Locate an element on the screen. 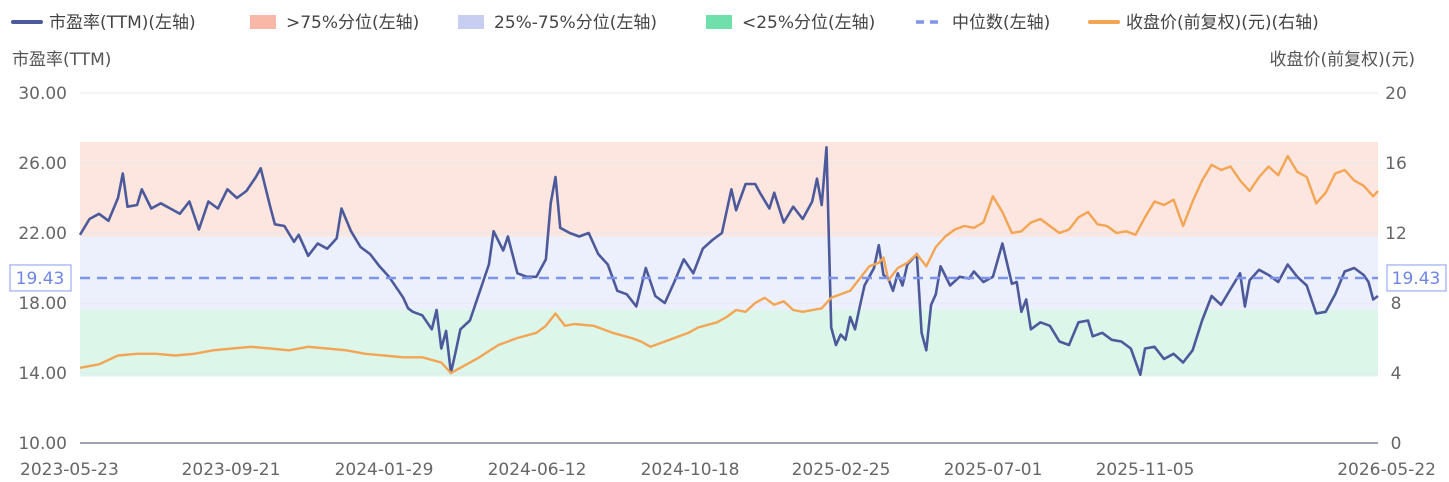 The image size is (1449, 482). legend-label: <25%分位(左轴) is located at coordinates (808, 23).